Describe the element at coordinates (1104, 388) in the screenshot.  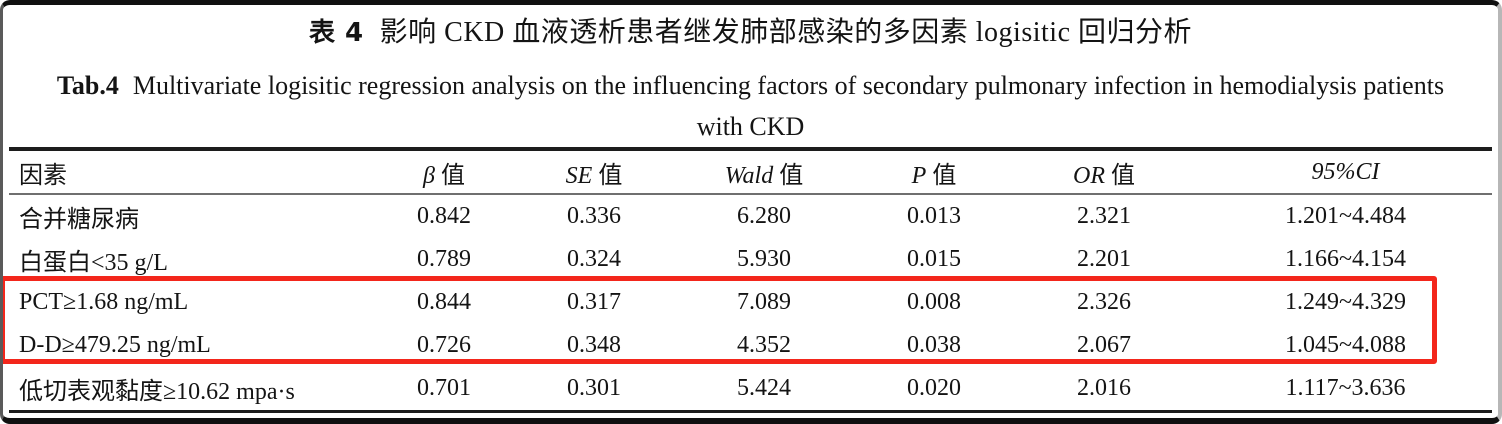
I see `cell-or: 2.016` at that location.